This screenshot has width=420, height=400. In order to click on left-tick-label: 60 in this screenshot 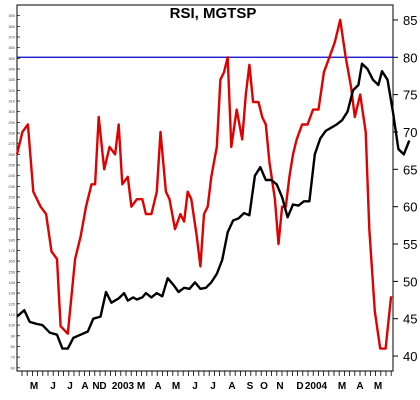, I will do `click(13, 367)`.